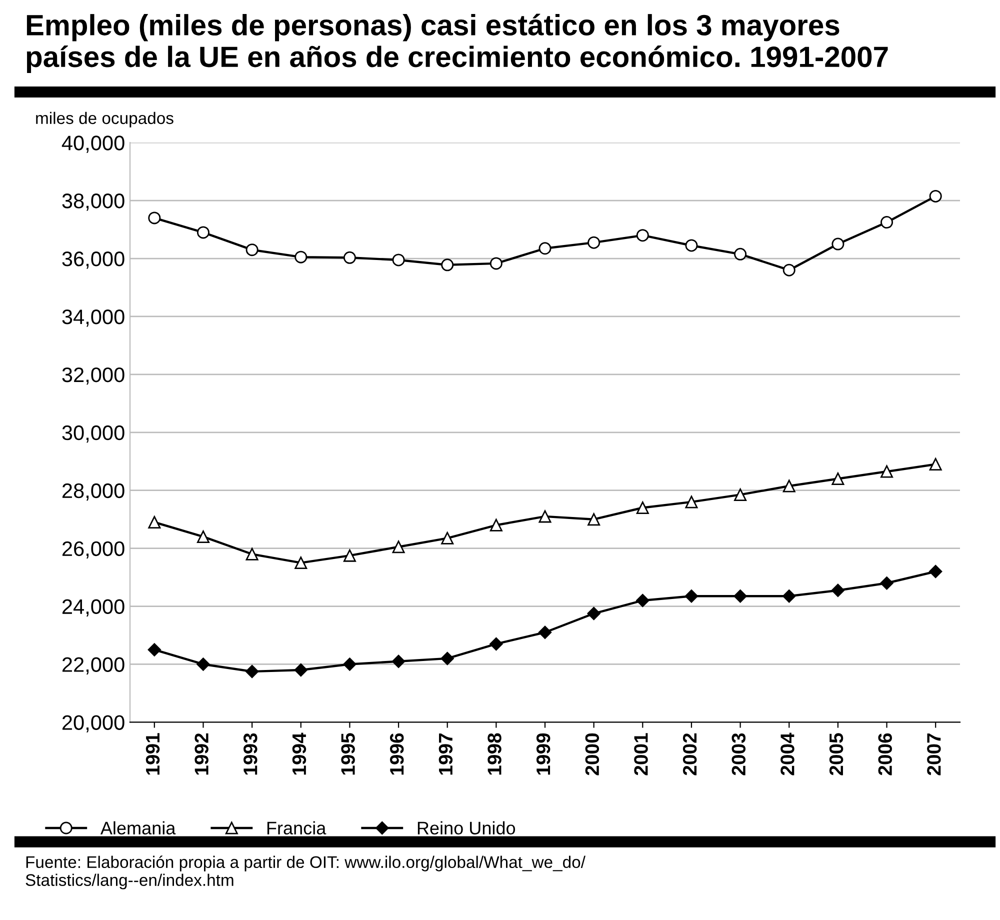 The height and width of the screenshot is (920, 1000). I want to click on y-tick-label: 36,000, so click(93, 260).